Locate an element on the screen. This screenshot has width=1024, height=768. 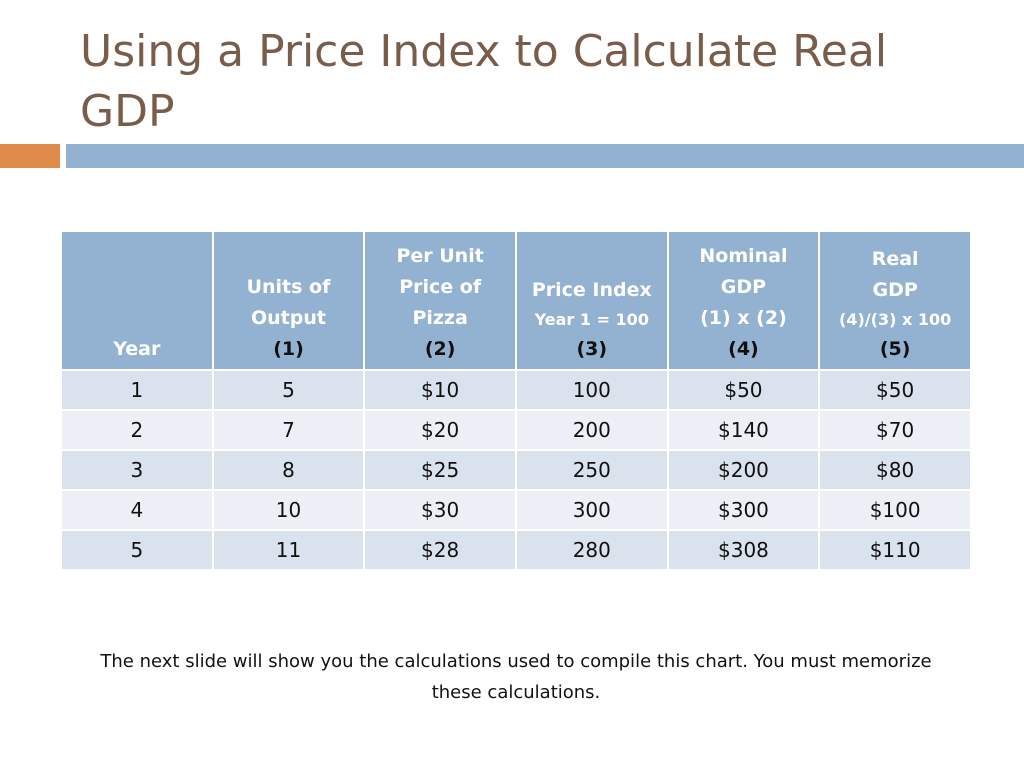
cell-index: 250 is located at coordinates (591, 470).